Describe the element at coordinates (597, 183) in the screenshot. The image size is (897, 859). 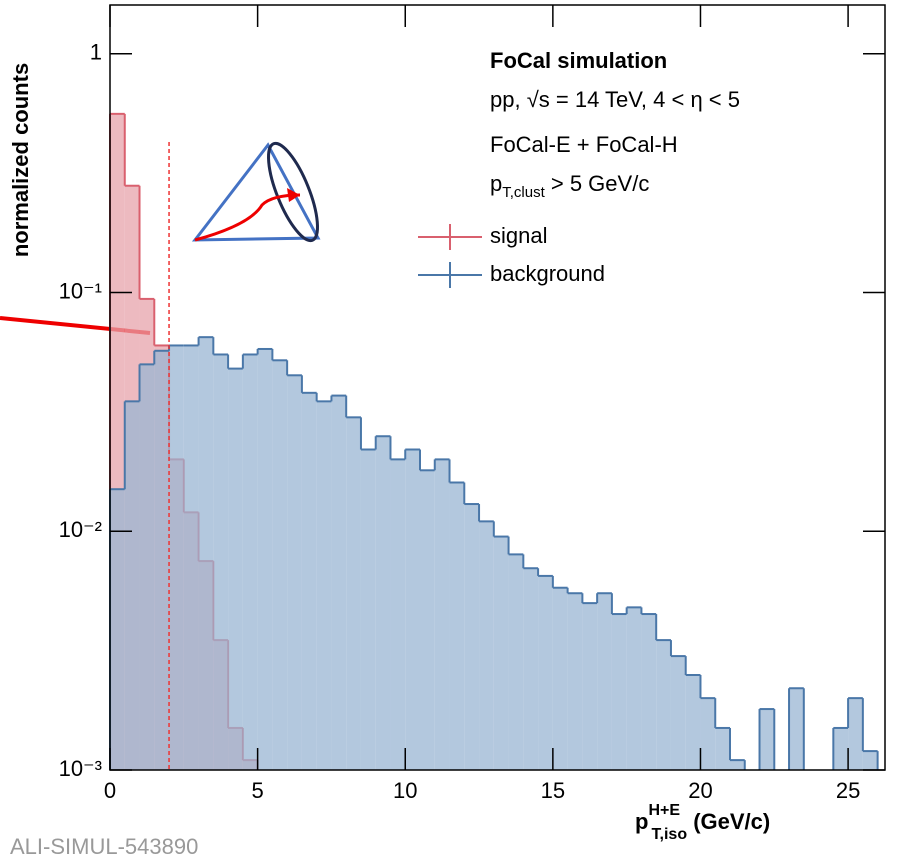
I see `annotation-rest: > 5 GeV/c` at that location.